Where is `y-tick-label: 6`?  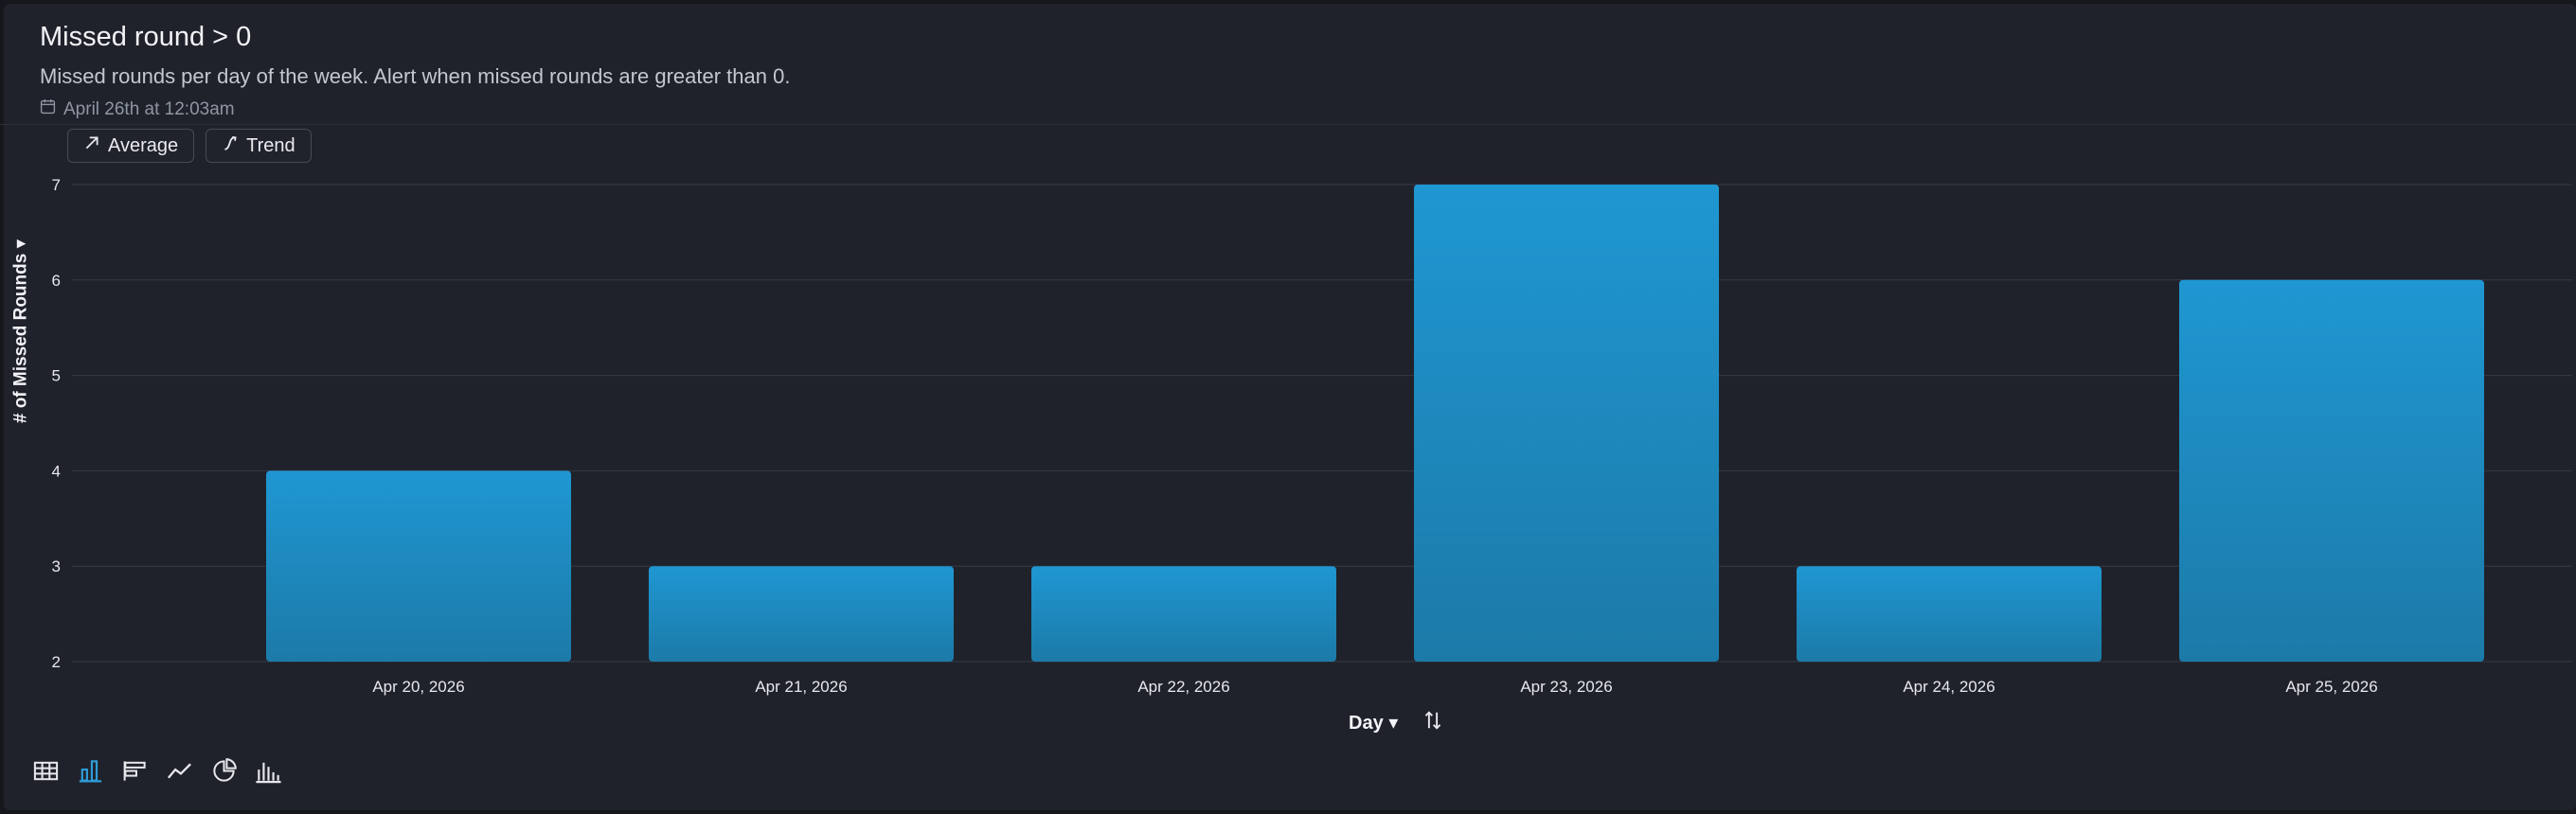 y-tick-label: 6 is located at coordinates (56, 281).